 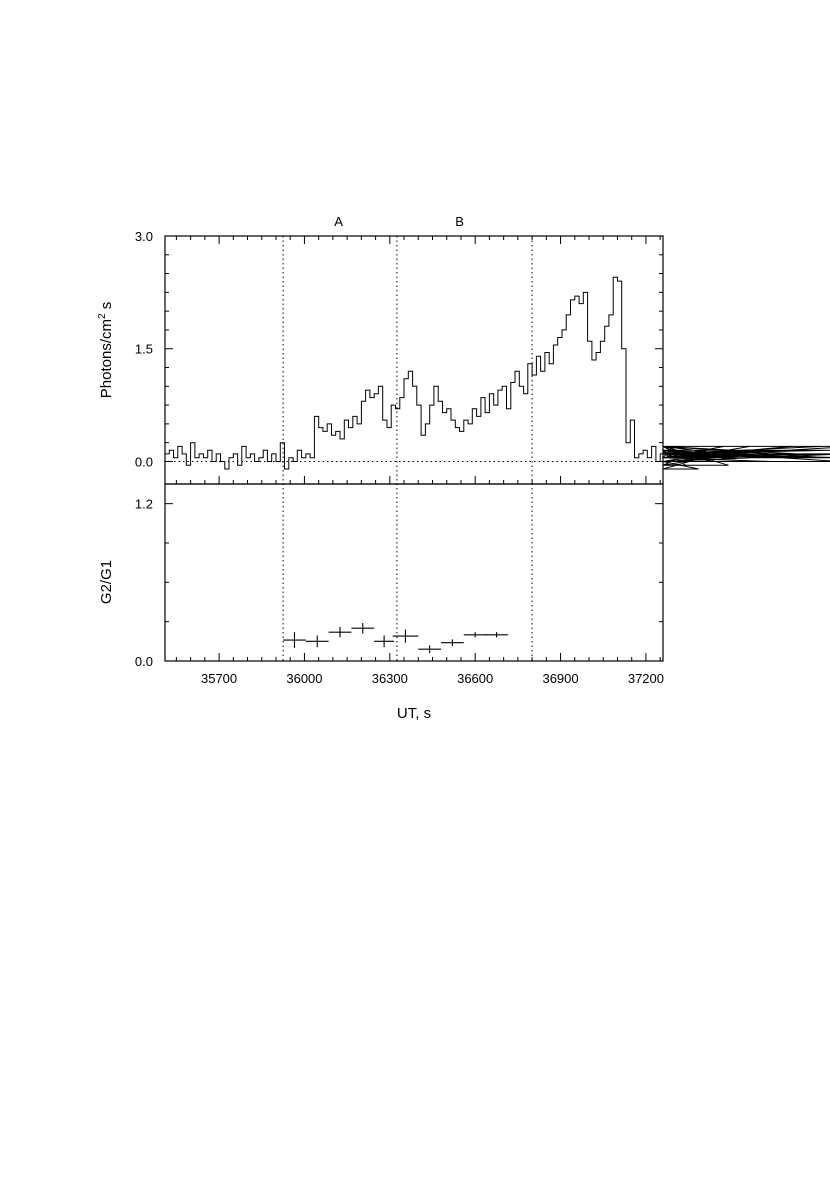 What do you see at coordinates (144, 349) in the screenshot?
I see `top-ytick-label-1: 1.5` at bounding box center [144, 349].